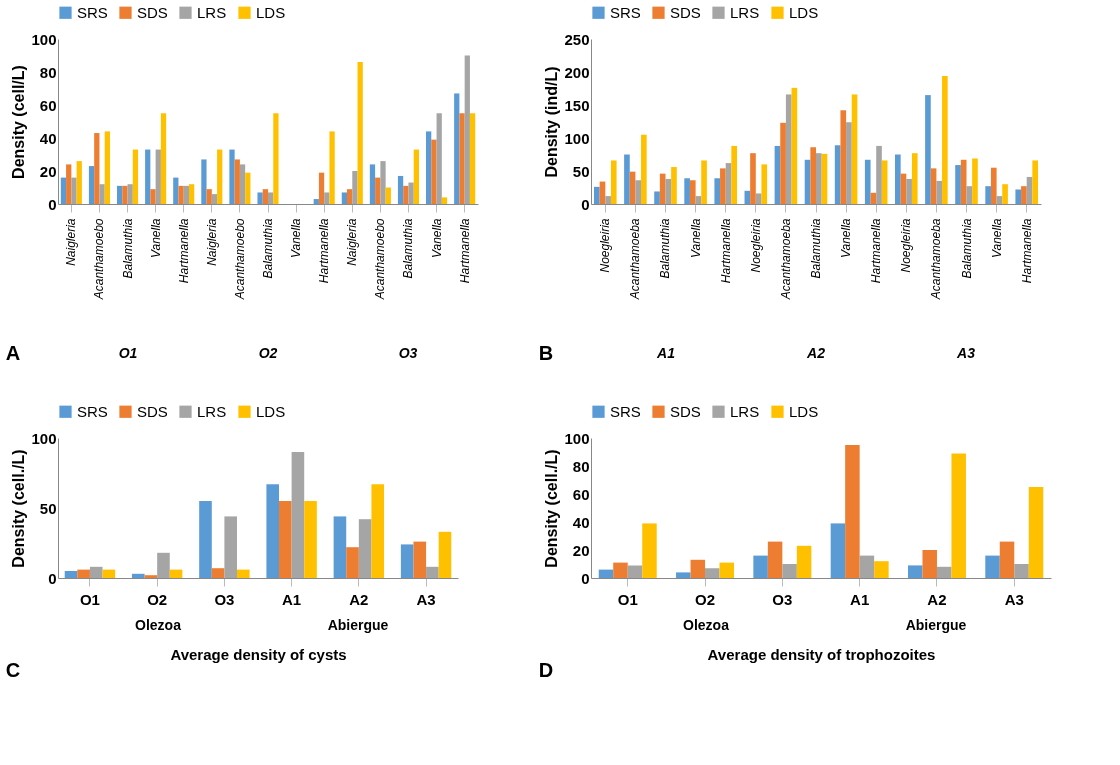  I want to click on text: O2, so click(268, 353).